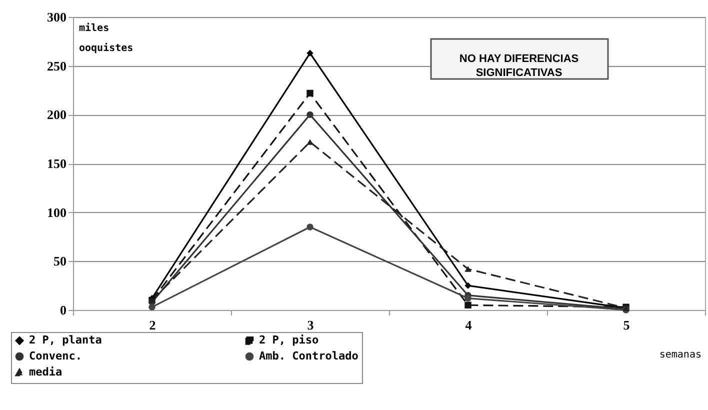 The height and width of the screenshot is (410, 708). I want to click on legend-label: 2 P, piso, so click(289, 340).